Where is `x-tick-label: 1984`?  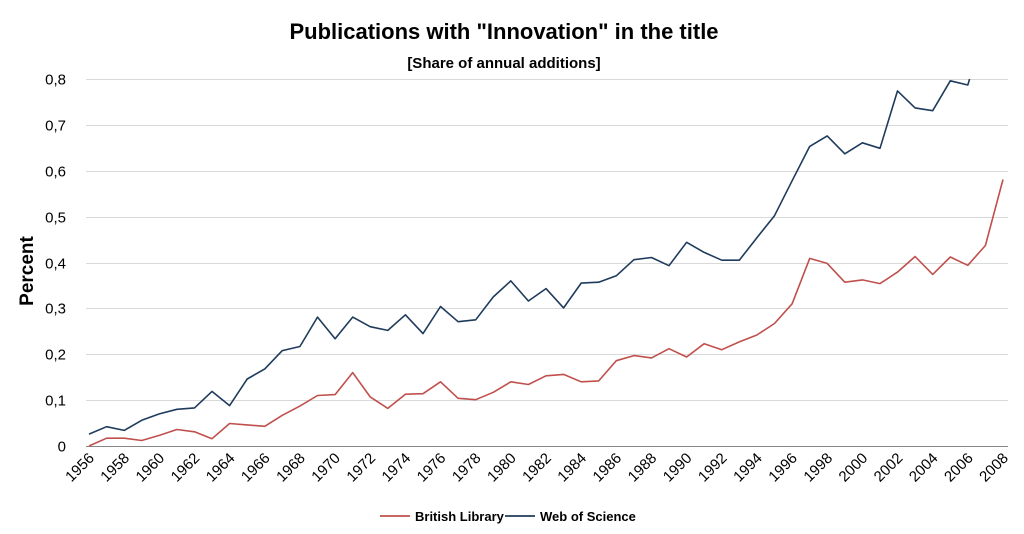
x-tick-label: 1984 is located at coordinates (572, 468).